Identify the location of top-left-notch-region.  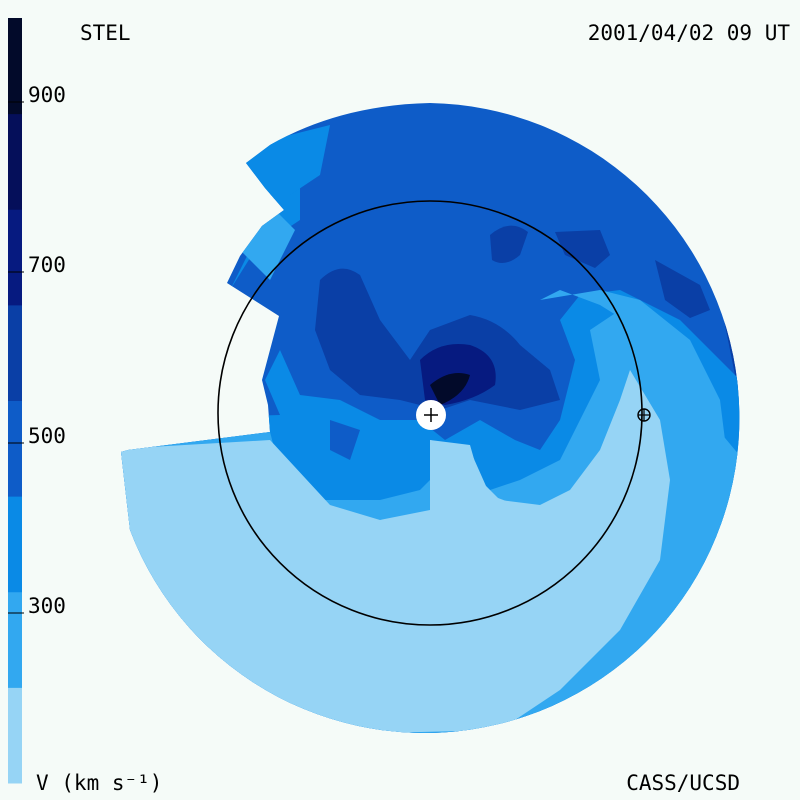
(300, 162).